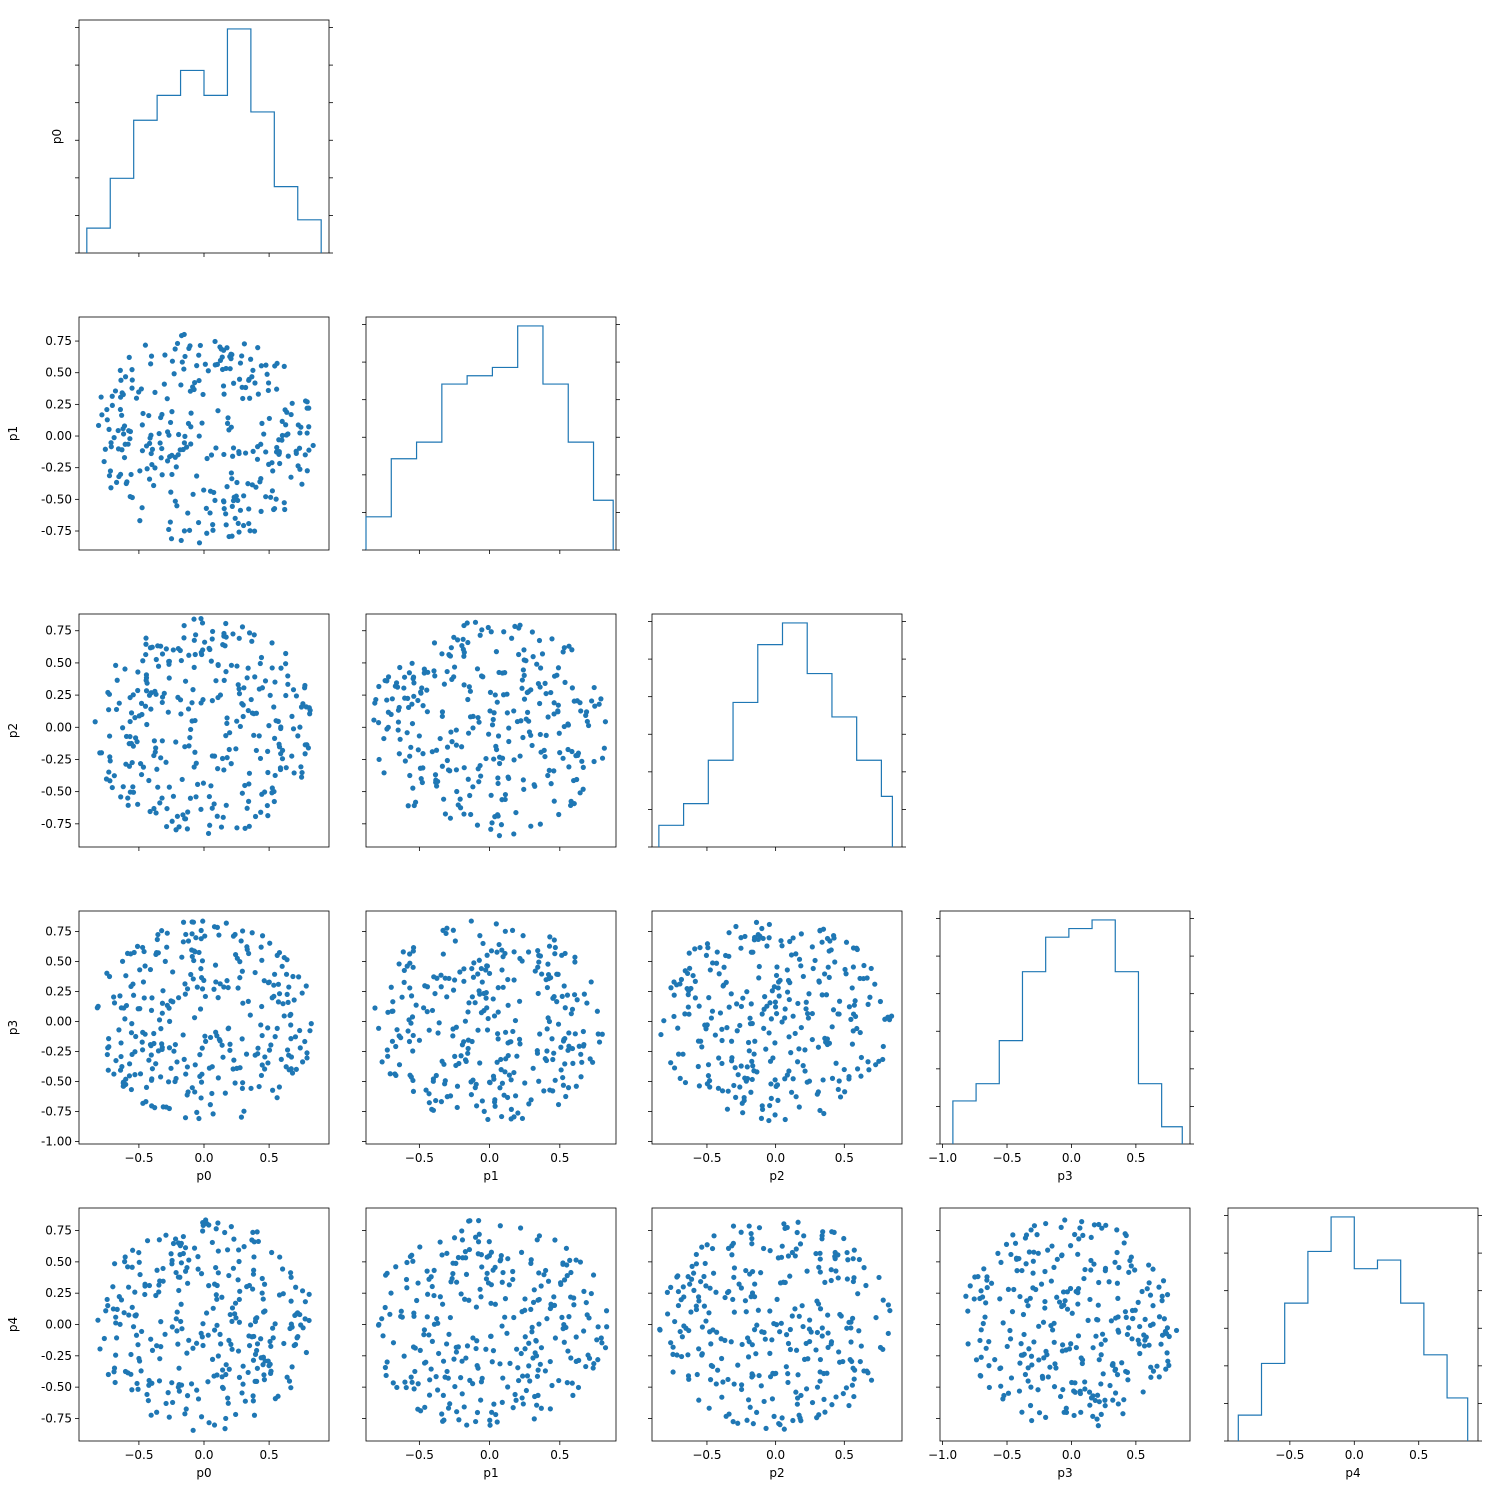 The image size is (1500, 1500). I want to click on histogram-step, so click(204, 140).